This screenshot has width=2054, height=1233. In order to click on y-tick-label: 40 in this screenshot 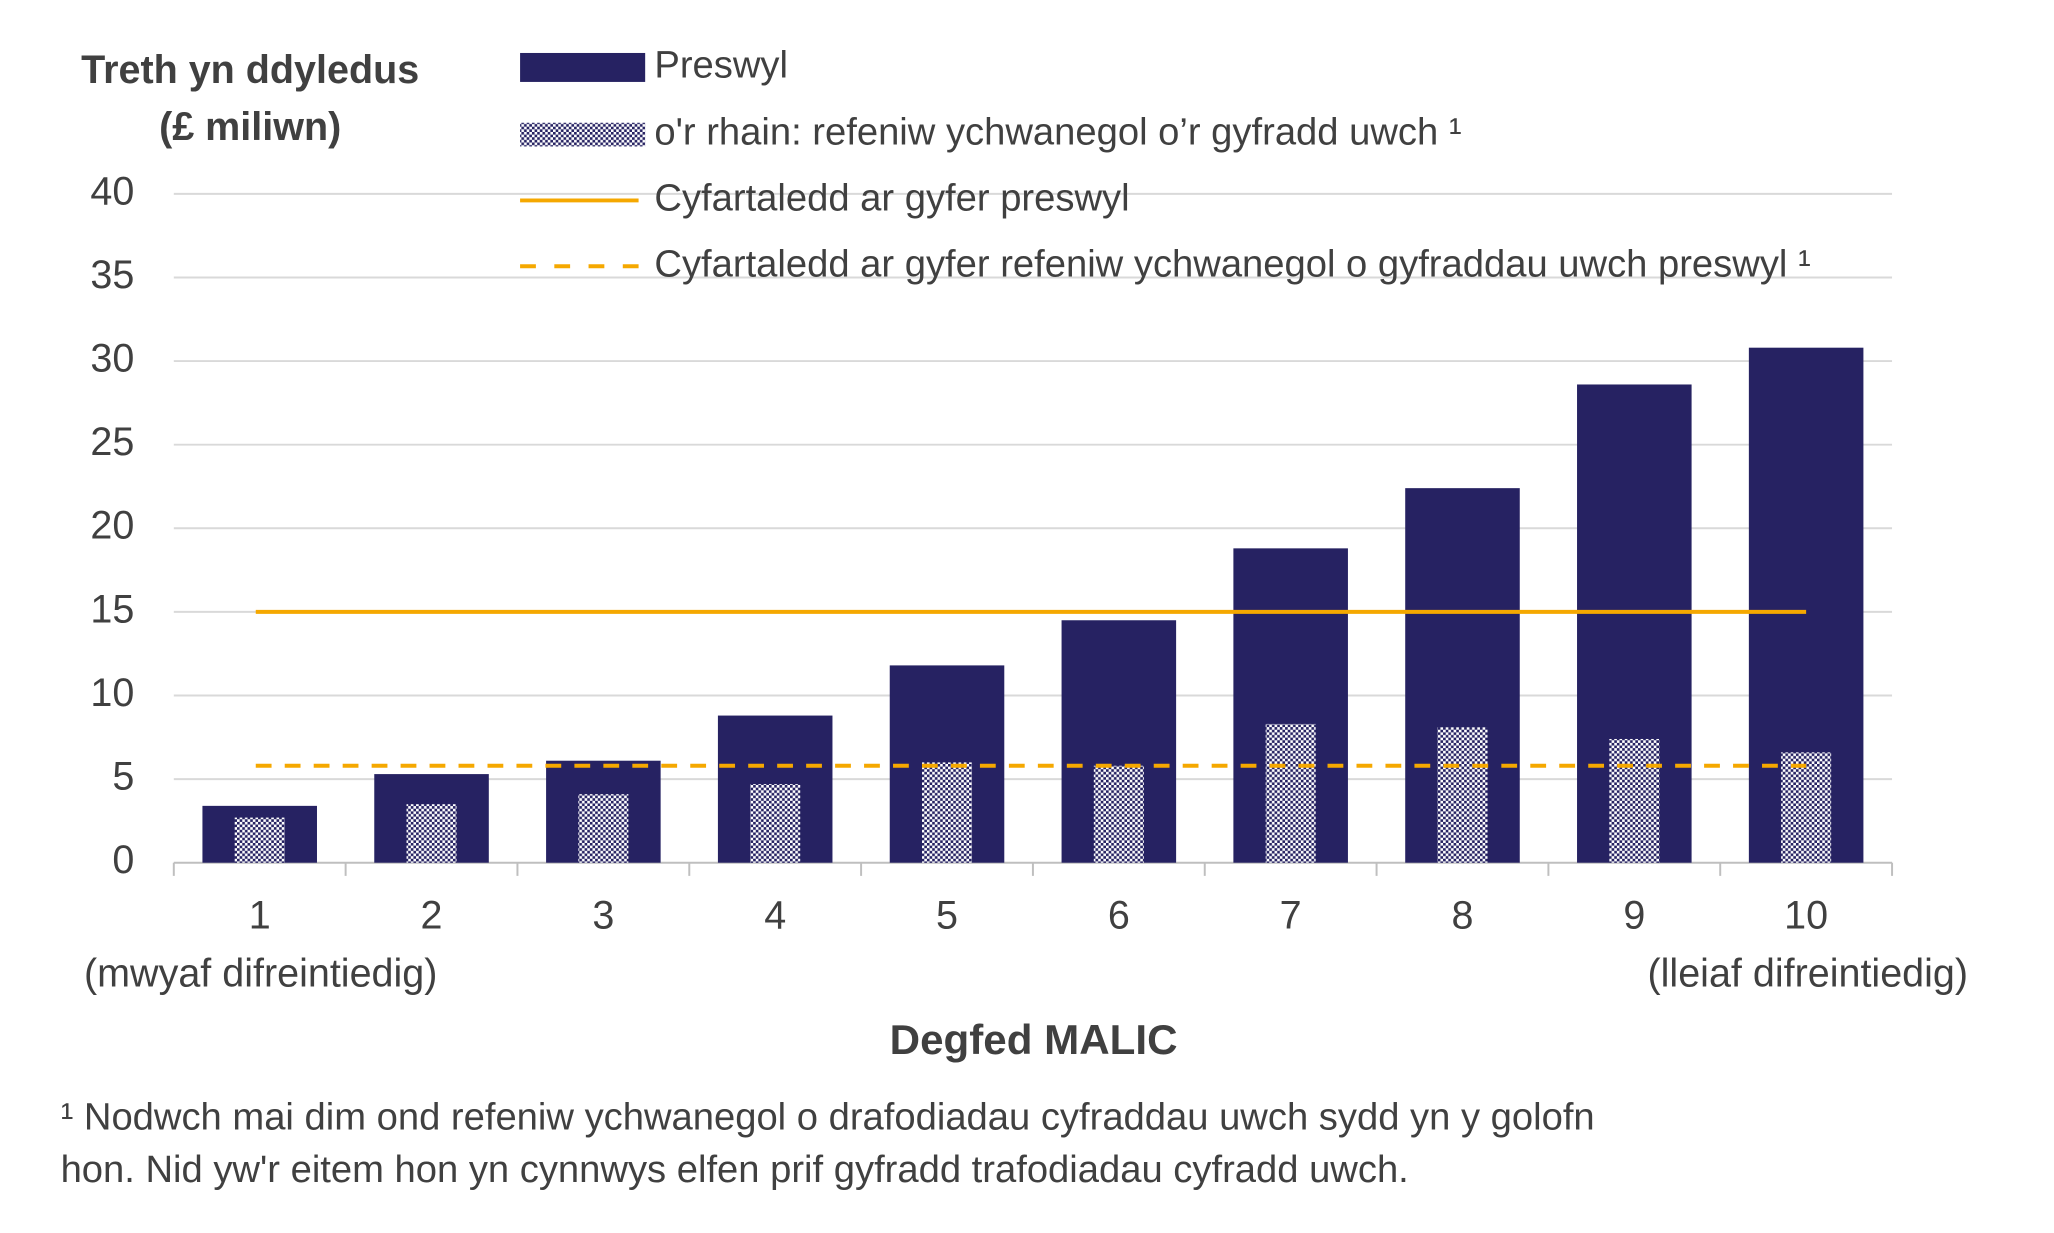, I will do `click(112, 191)`.